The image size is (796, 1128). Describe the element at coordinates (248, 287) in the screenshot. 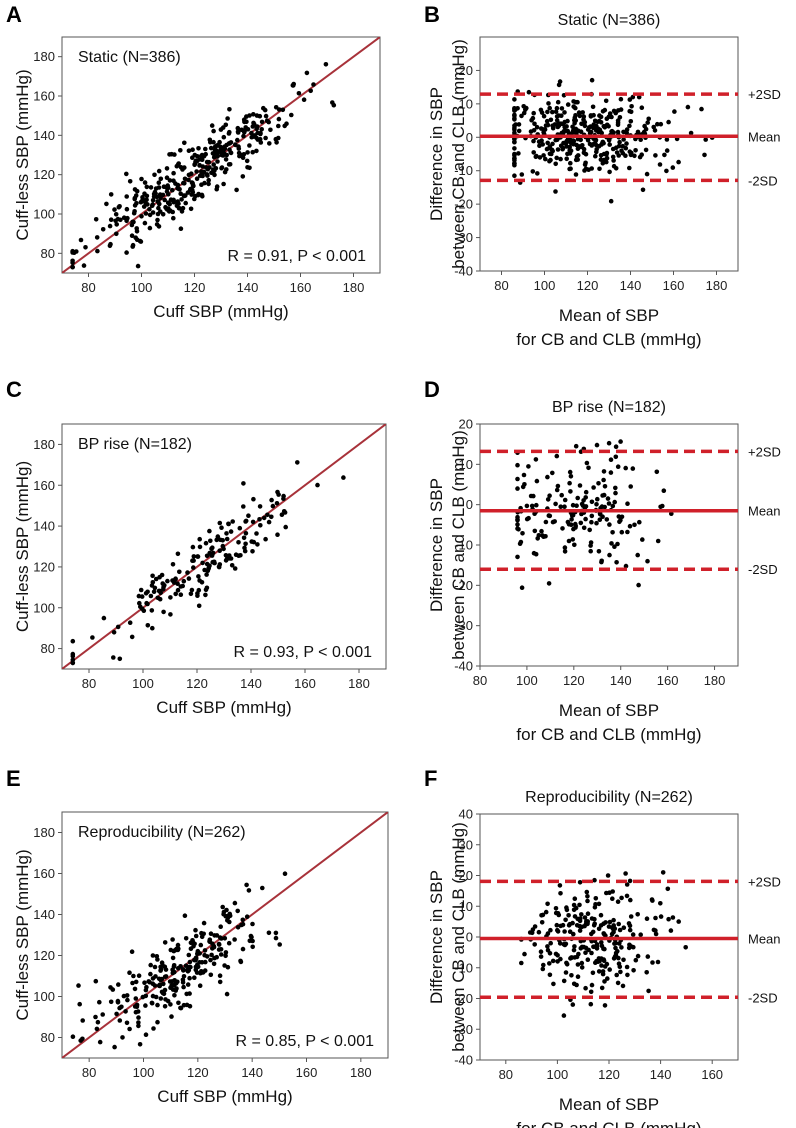

I see `x-tick-label: 140` at that location.